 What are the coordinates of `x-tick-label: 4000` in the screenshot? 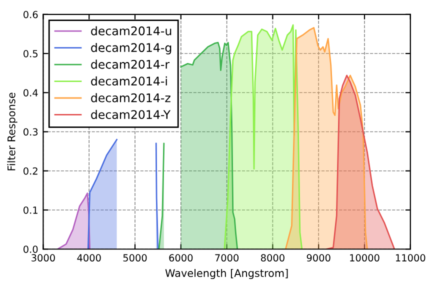 It's located at (89, 258).